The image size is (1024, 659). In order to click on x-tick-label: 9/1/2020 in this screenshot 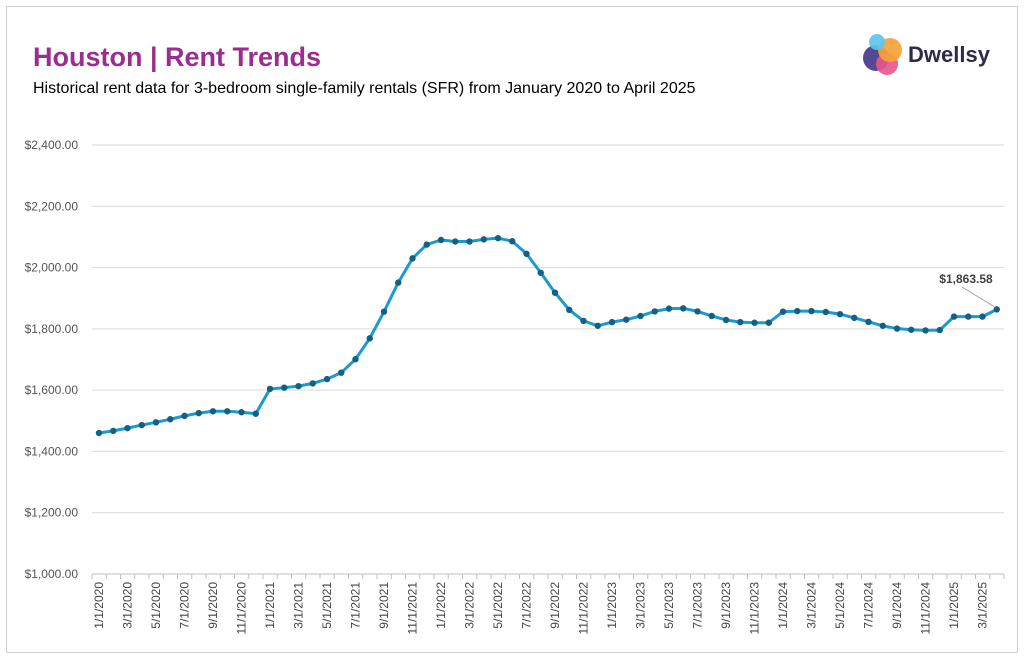, I will do `click(213, 605)`.